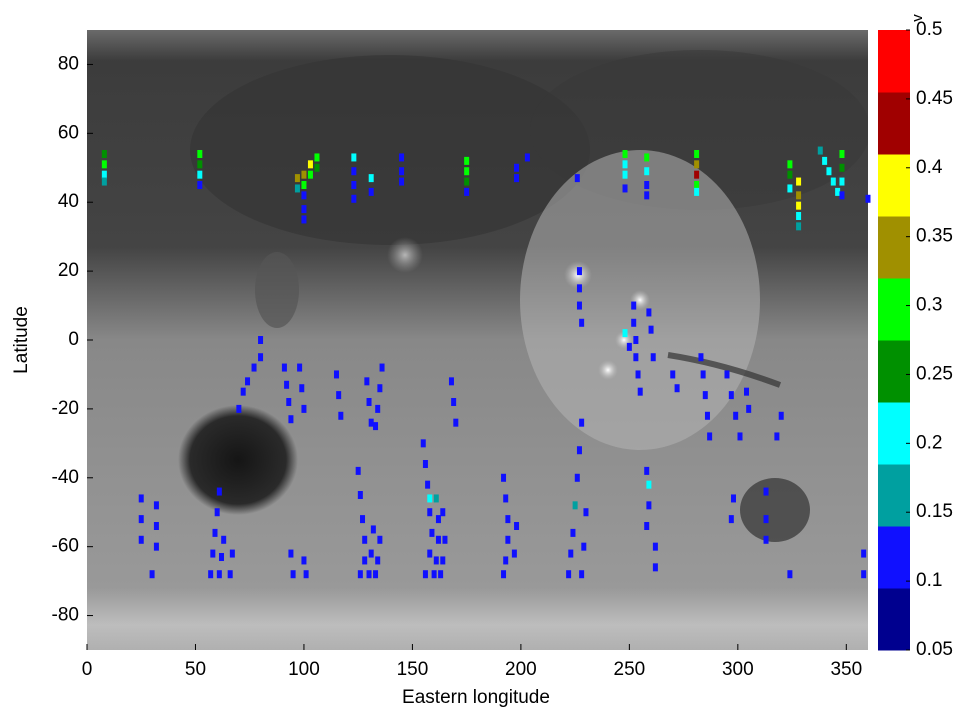  I want to click on y-tick-label: -60, so click(65, 546).